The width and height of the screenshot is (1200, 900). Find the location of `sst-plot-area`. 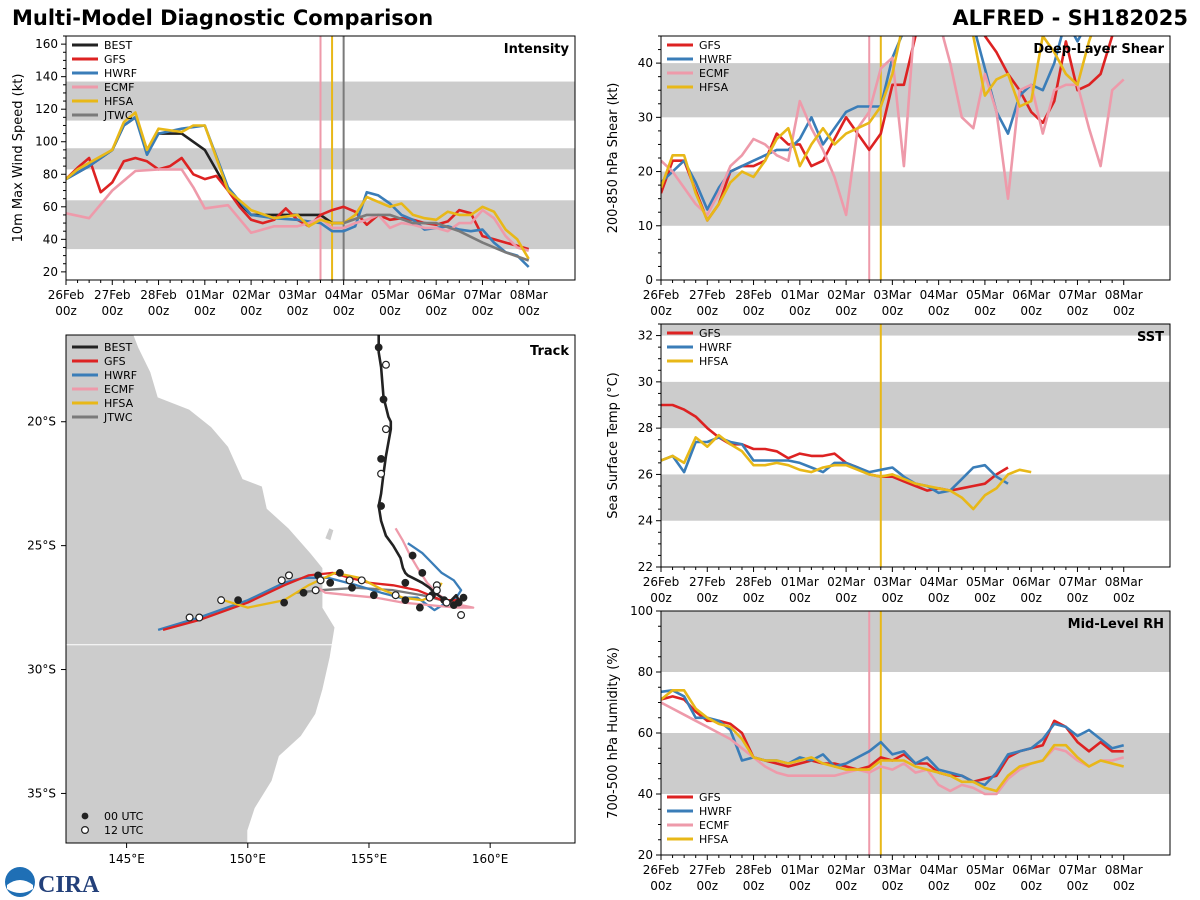

sst-plot-area is located at coordinates (915, 445).